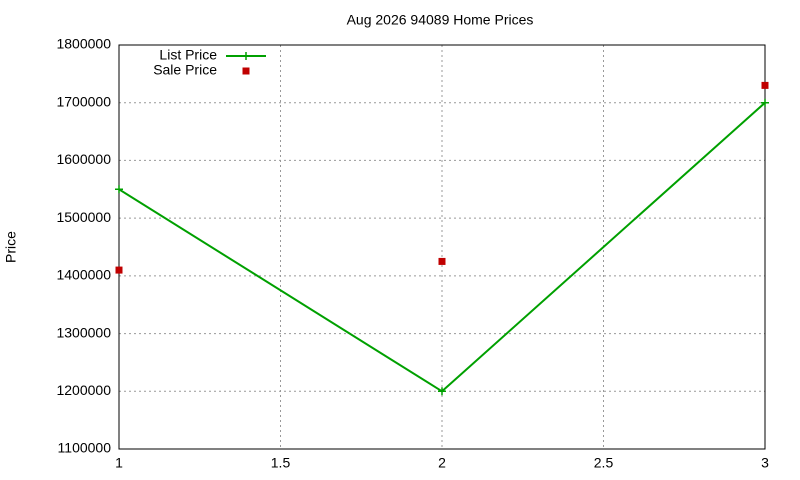 The height and width of the screenshot is (480, 800). What do you see at coordinates (604, 463) in the screenshot?
I see `x-tick-label: 2.5` at bounding box center [604, 463].